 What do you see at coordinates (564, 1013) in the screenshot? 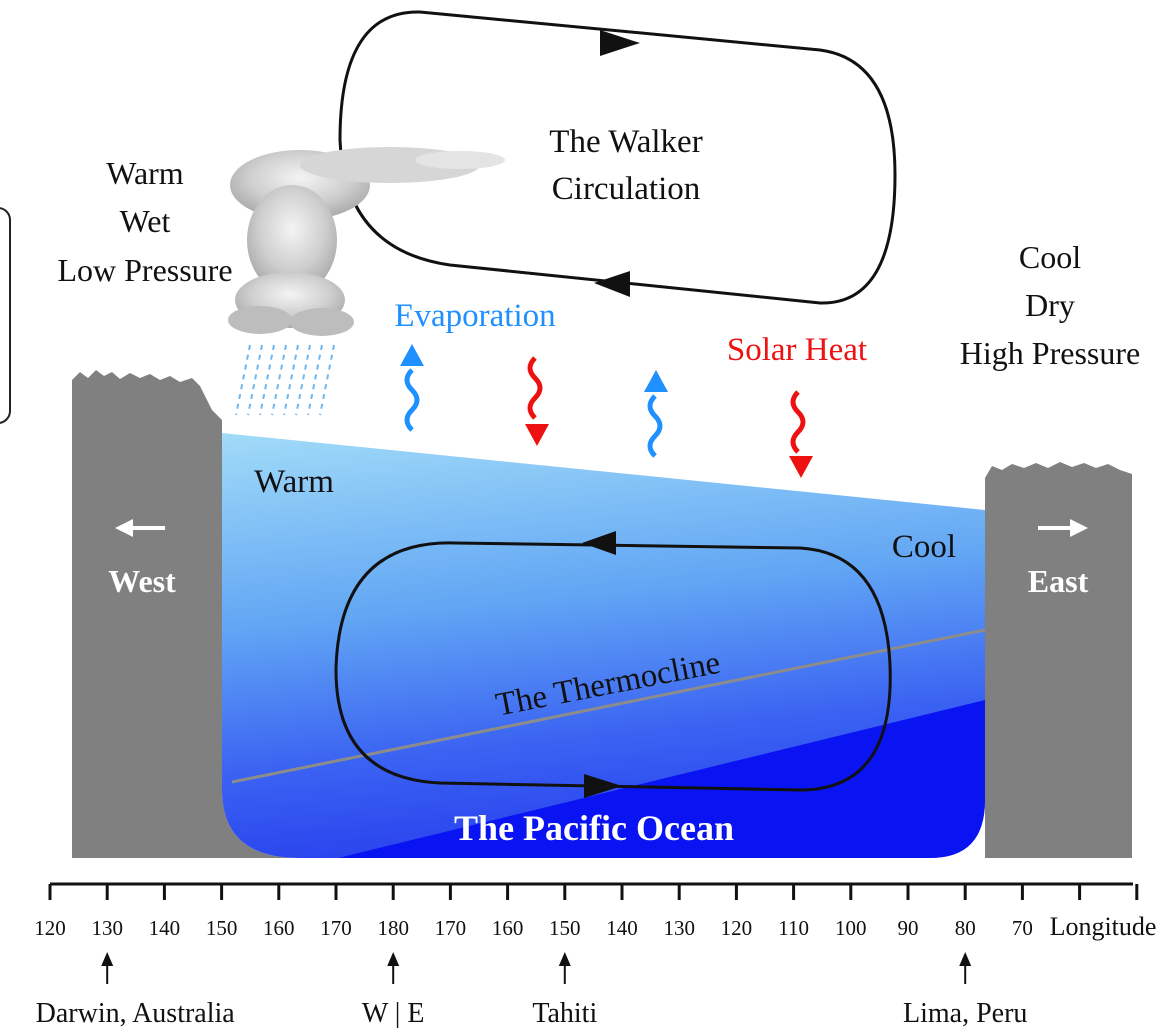
I see `location-label: Tahiti` at bounding box center [564, 1013].